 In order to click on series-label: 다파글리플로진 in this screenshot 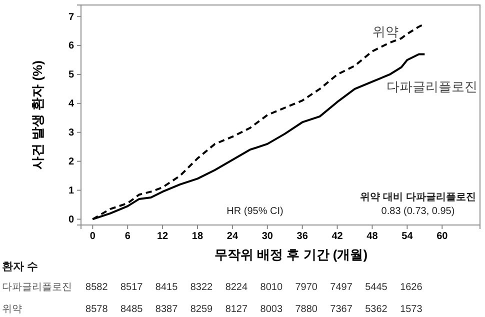, I will do `click(432, 86)`.